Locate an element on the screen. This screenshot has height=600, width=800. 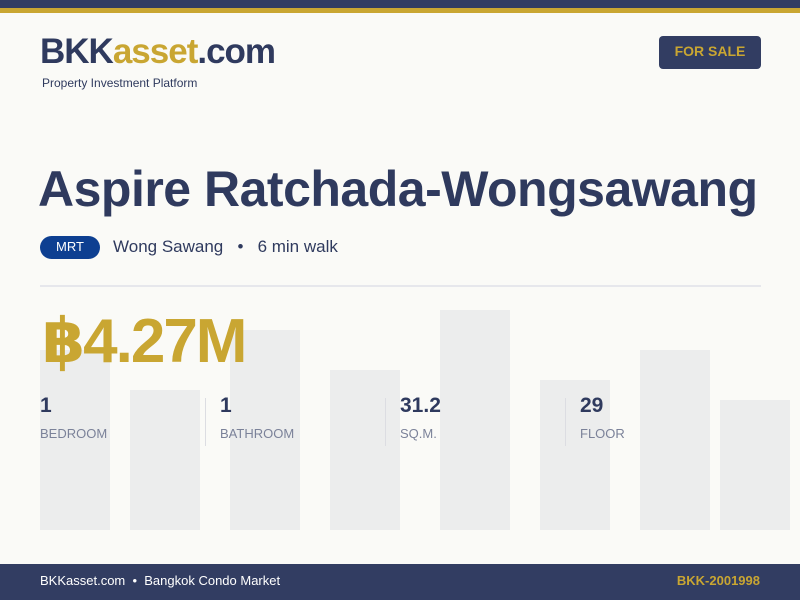
divider is located at coordinates (400, 286).